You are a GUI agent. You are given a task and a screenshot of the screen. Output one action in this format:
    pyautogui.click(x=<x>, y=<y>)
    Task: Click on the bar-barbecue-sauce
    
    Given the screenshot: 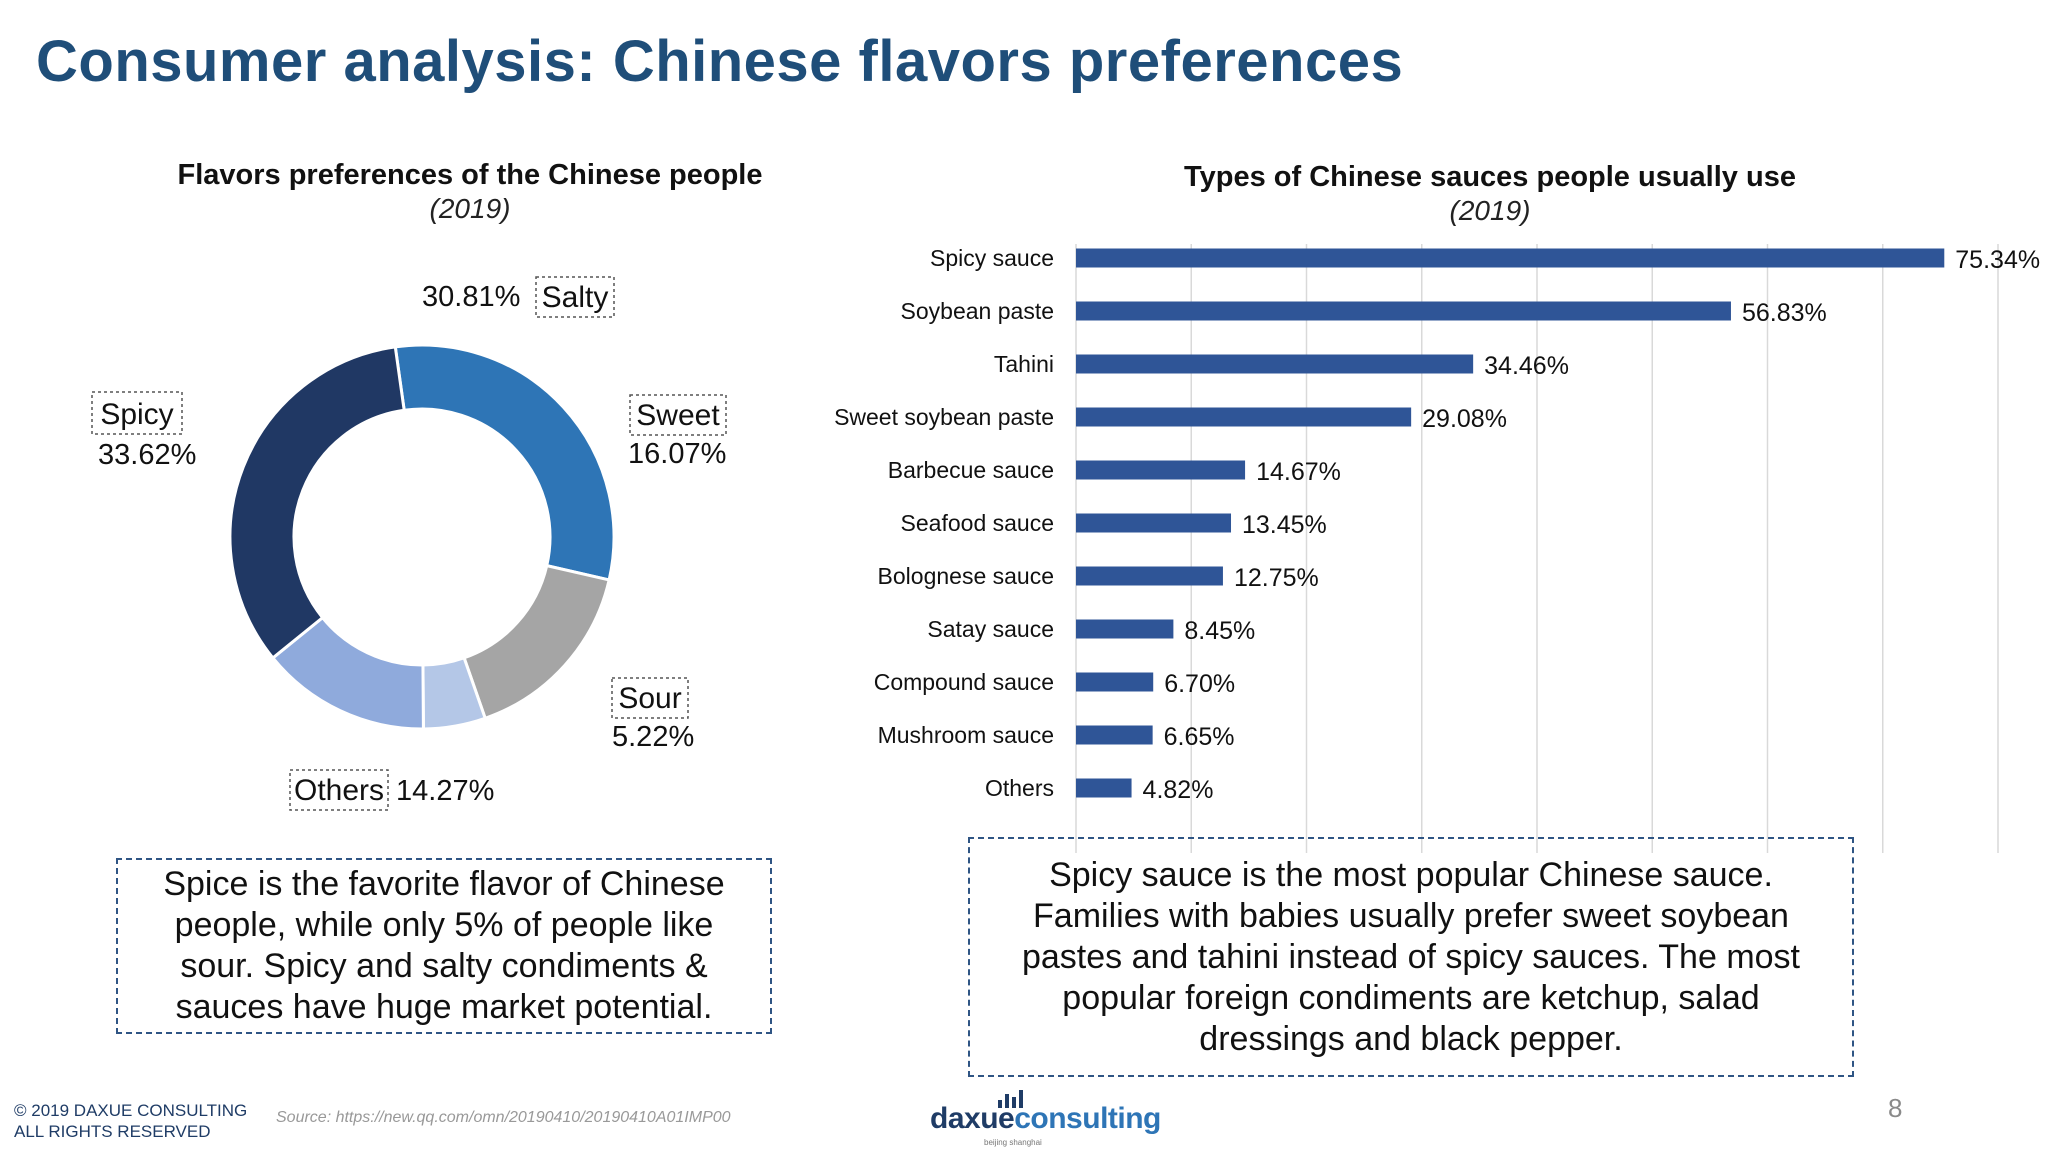 What is the action you would take?
    pyautogui.click(x=1161, y=470)
    